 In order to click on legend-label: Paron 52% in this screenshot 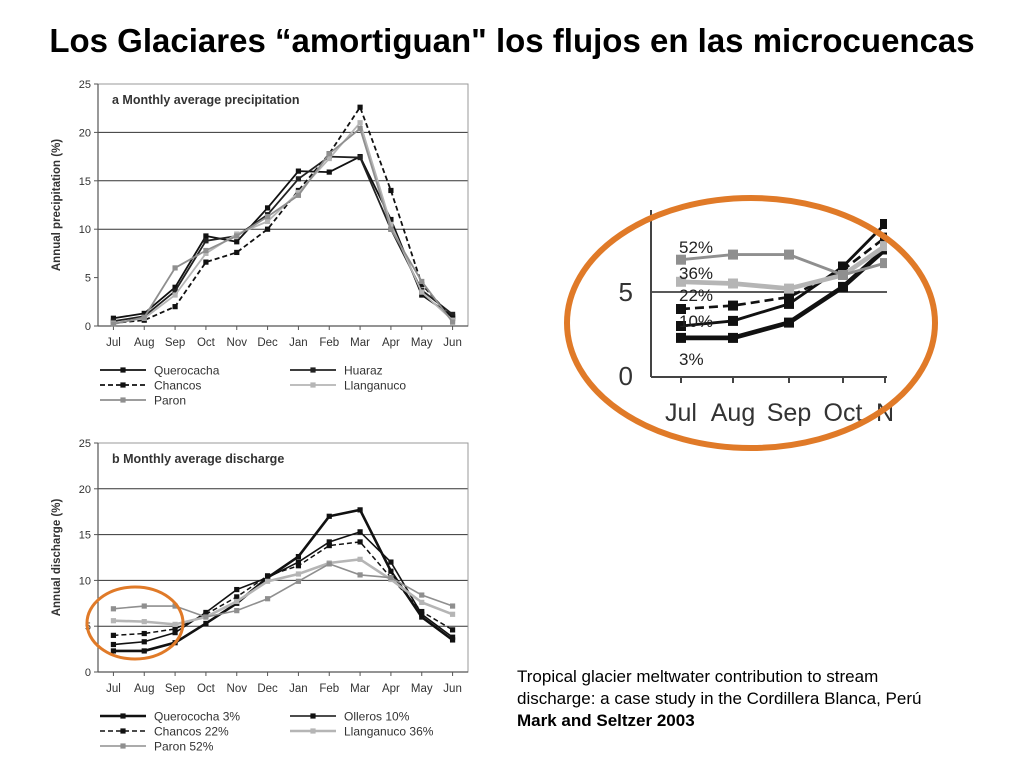, I will do `click(184, 747)`.